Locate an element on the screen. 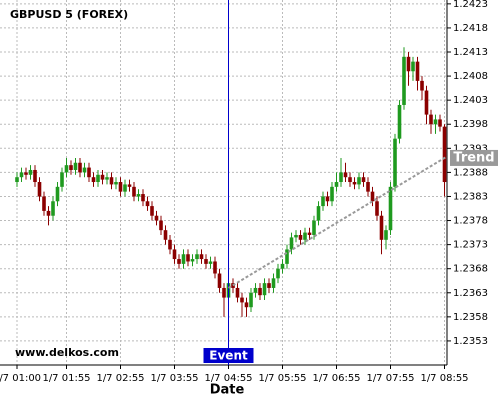  y-tick-label: 1.2423 is located at coordinates (470, 5).